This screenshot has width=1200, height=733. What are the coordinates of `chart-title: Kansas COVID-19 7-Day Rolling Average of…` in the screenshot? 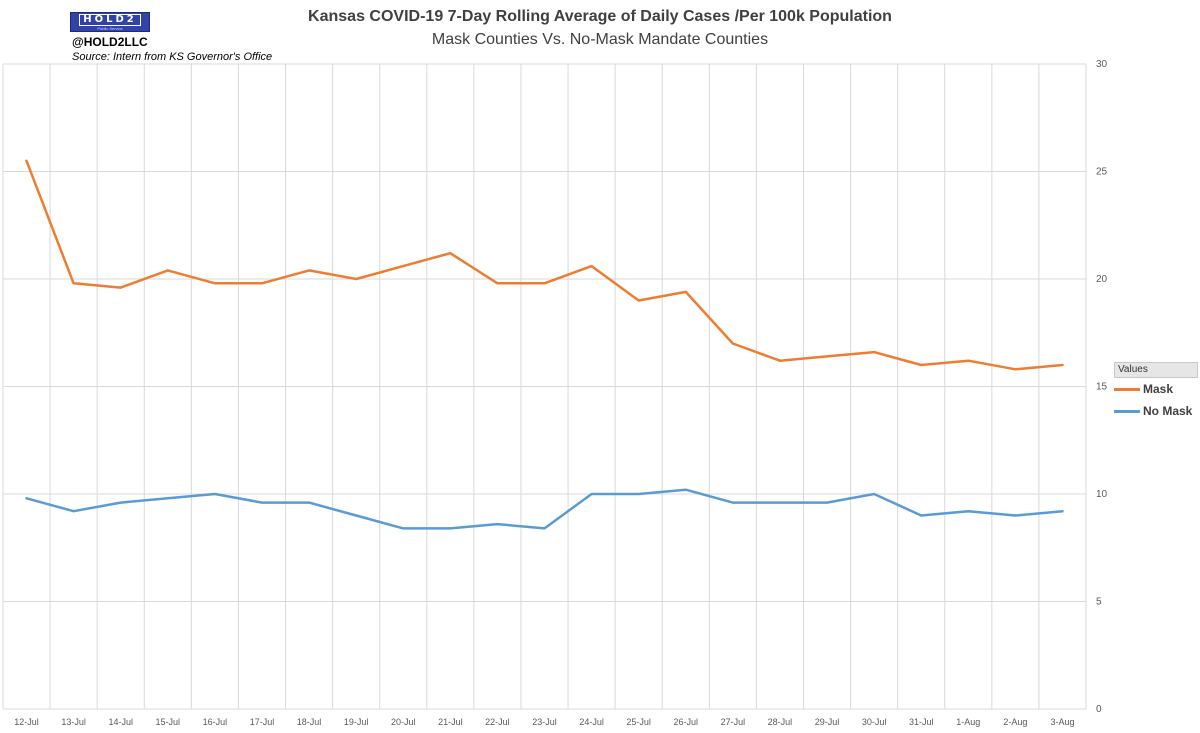 It's located at (600, 16).